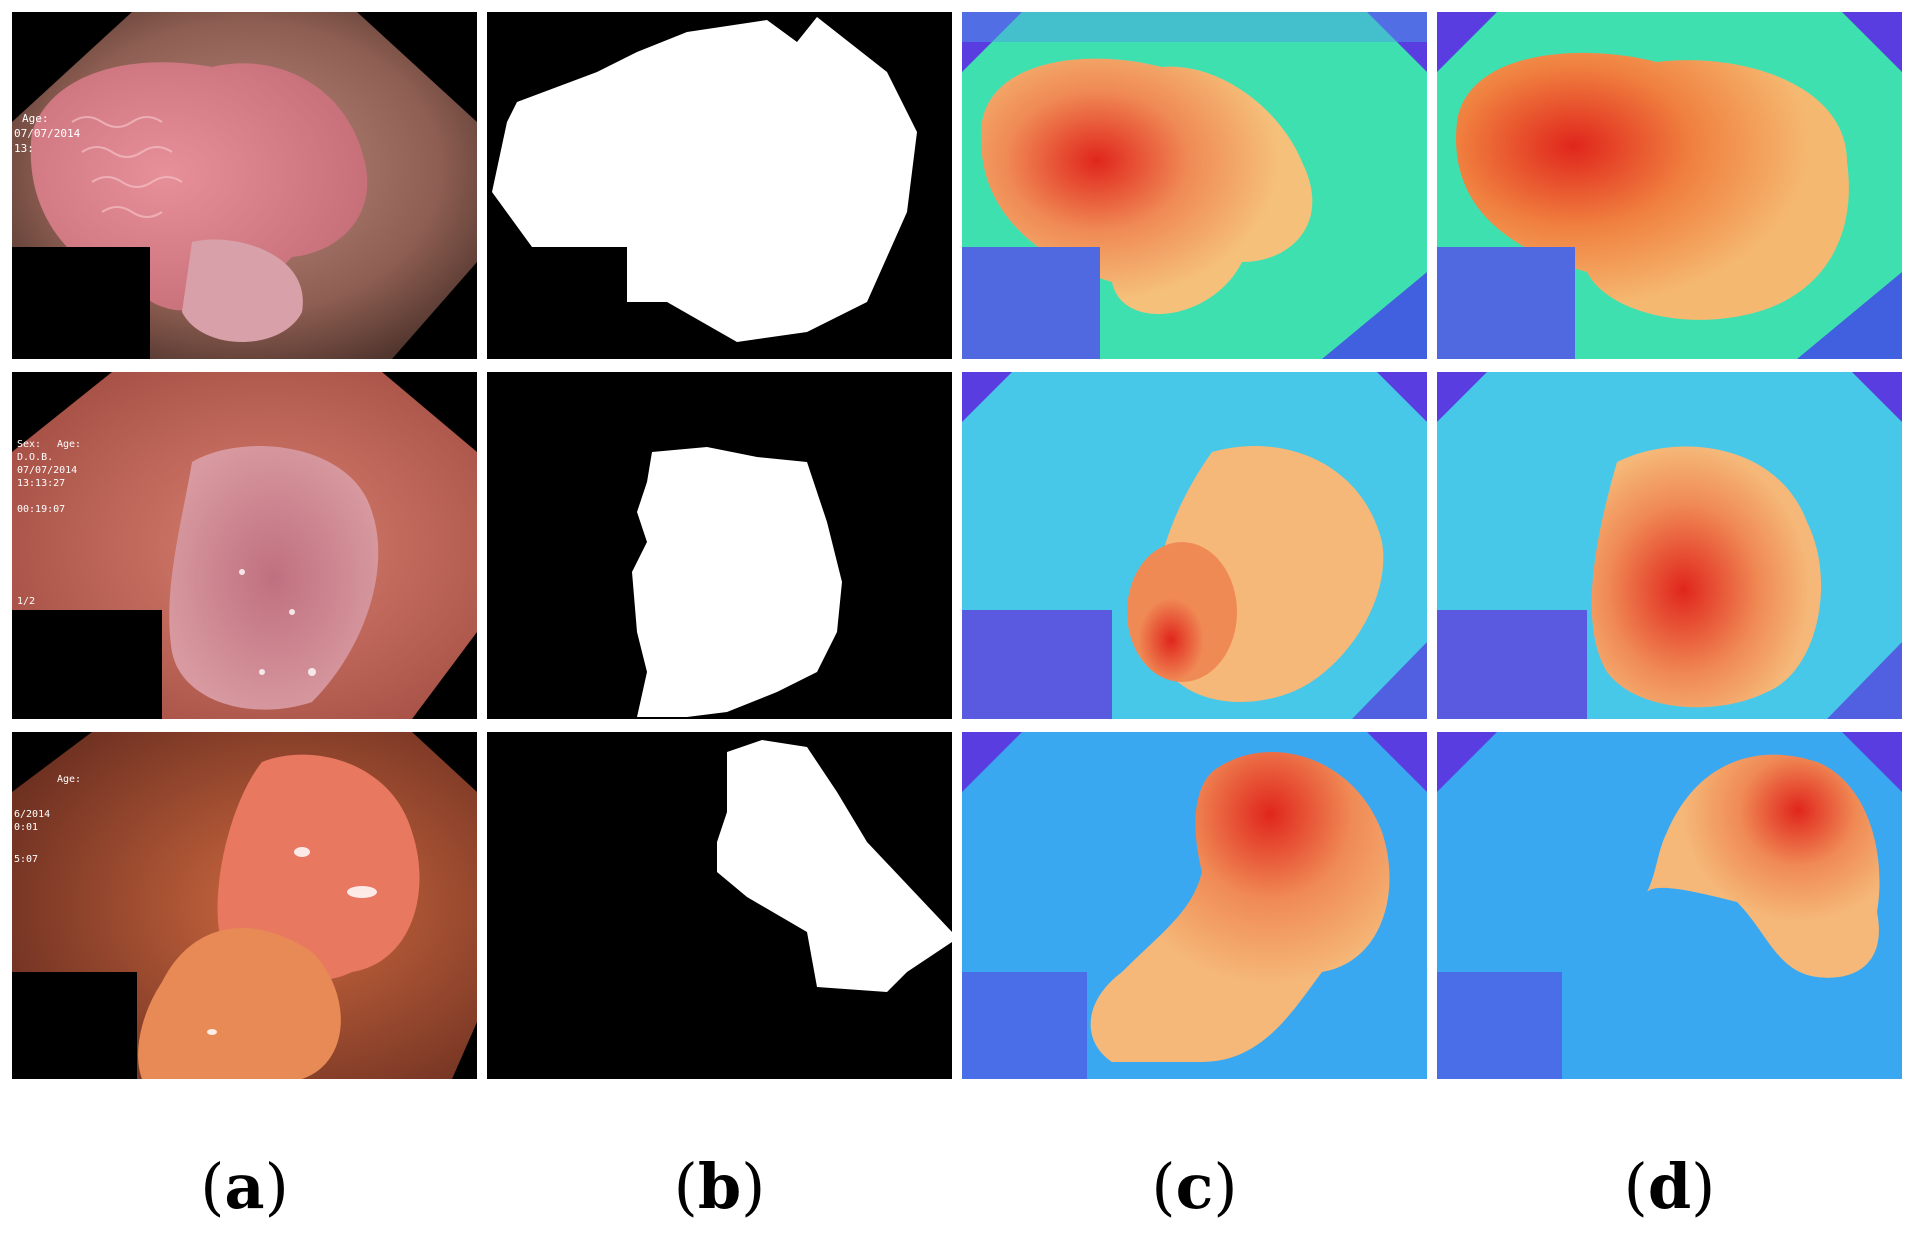 The image size is (1913, 1244). What do you see at coordinates (1194, 545) in the screenshot?
I see `heatmap-c-row2` at bounding box center [1194, 545].